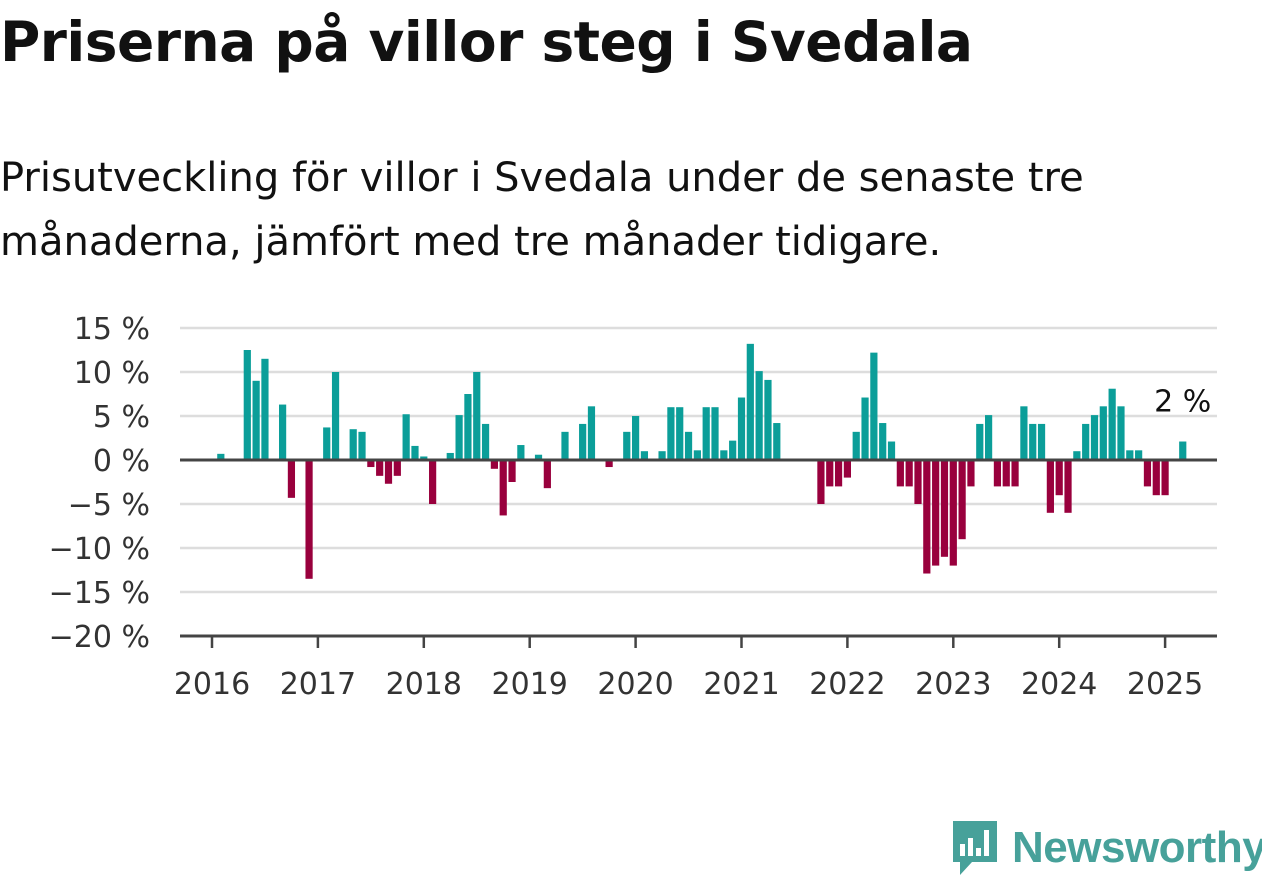  I want to click on newsworthy-logo: Newsworthy, so click(1106, 848).